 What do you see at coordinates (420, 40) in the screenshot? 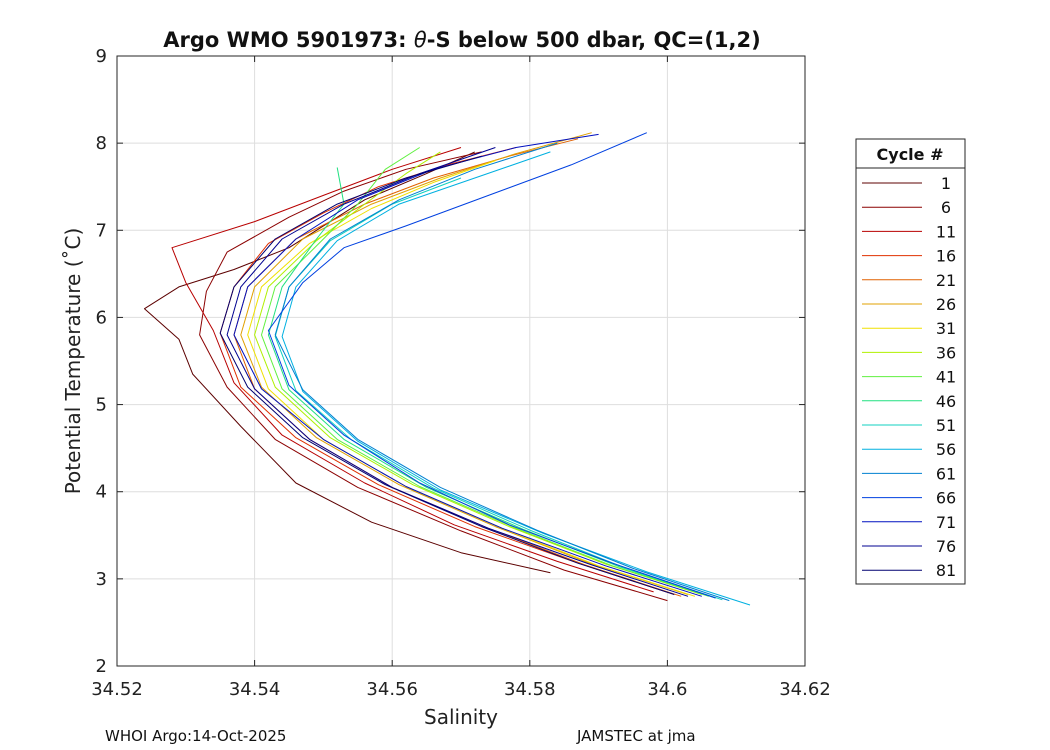
I see `title-theta-symbol: θ` at bounding box center [420, 40].